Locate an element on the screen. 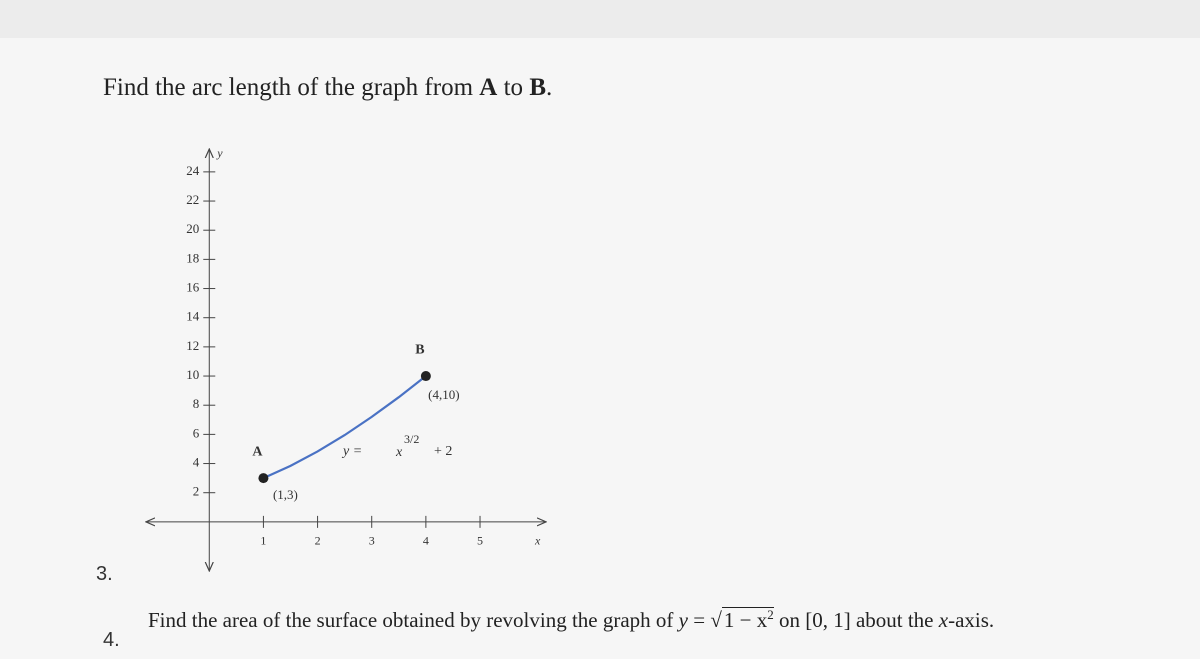  y-tick-label: 12 is located at coordinates (192, 345).